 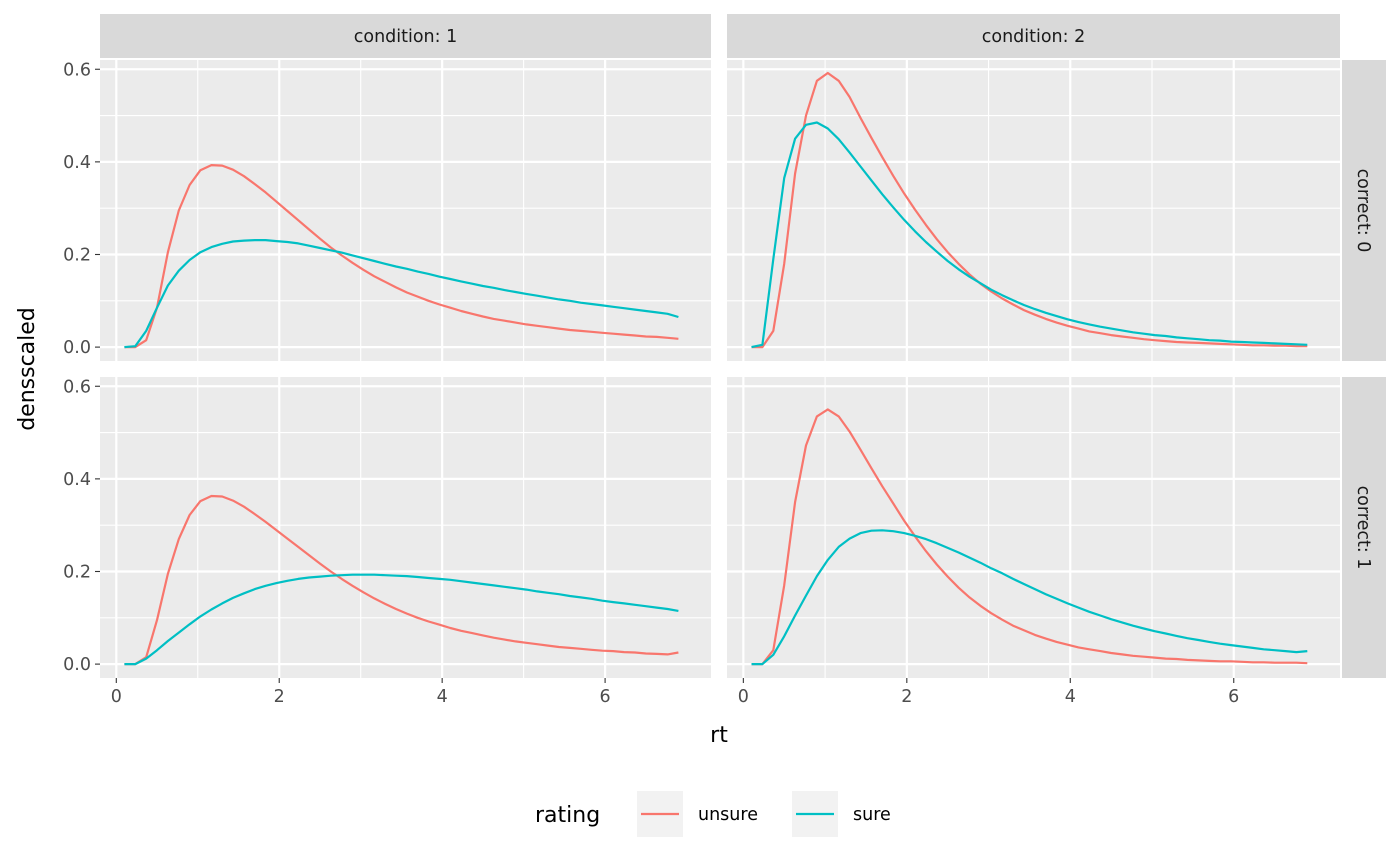 I want to click on series-line-unsure-r0-c1, so click(x=1029, y=210).